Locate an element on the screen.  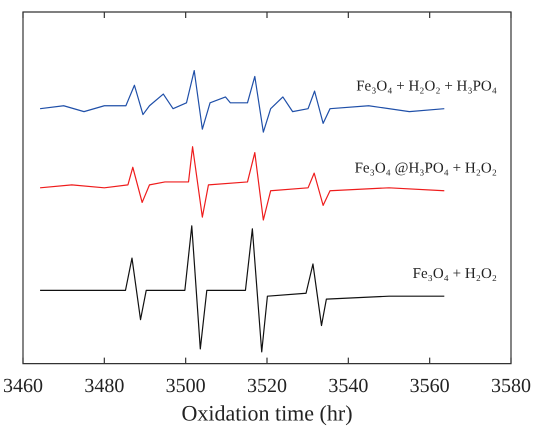
x-tick-label: 3520 is located at coordinates (267, 385).